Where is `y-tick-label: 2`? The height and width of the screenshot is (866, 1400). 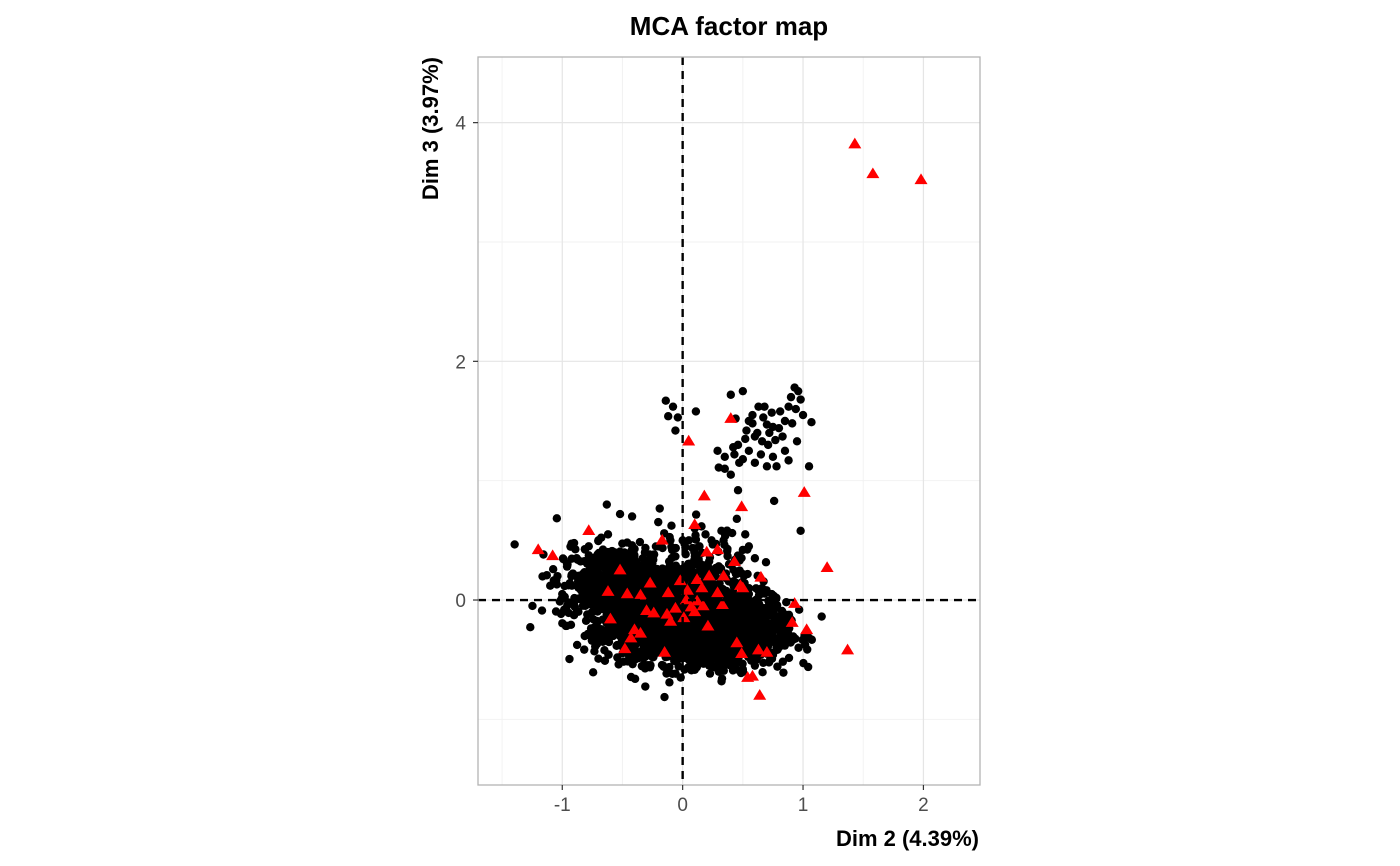
y-tick-label: 2 is located at coordinates (460, 362).